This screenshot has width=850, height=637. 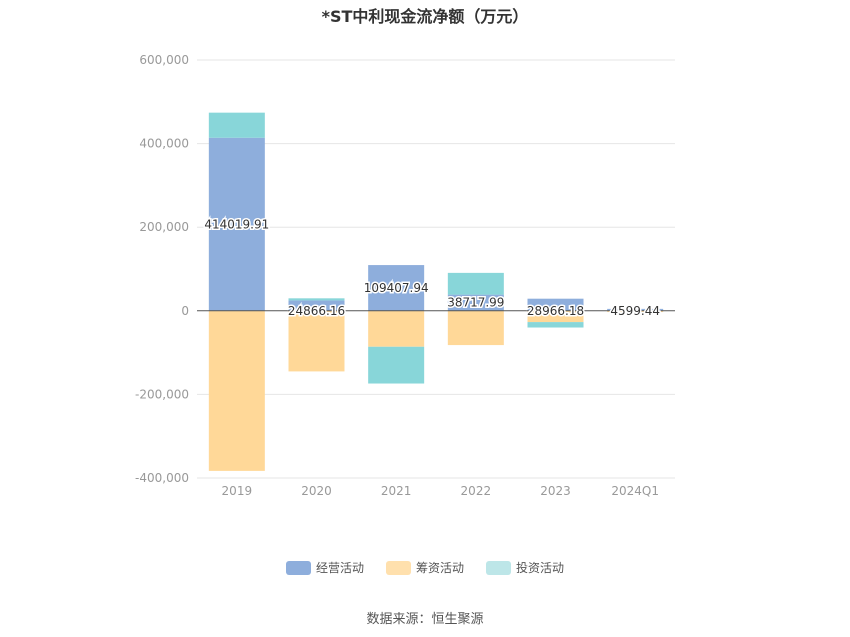 What do you see at coordinates (439, 568) in the screenshot?
I see `legend-label-financing: 筹资活动` at bounding box center [439, 568].